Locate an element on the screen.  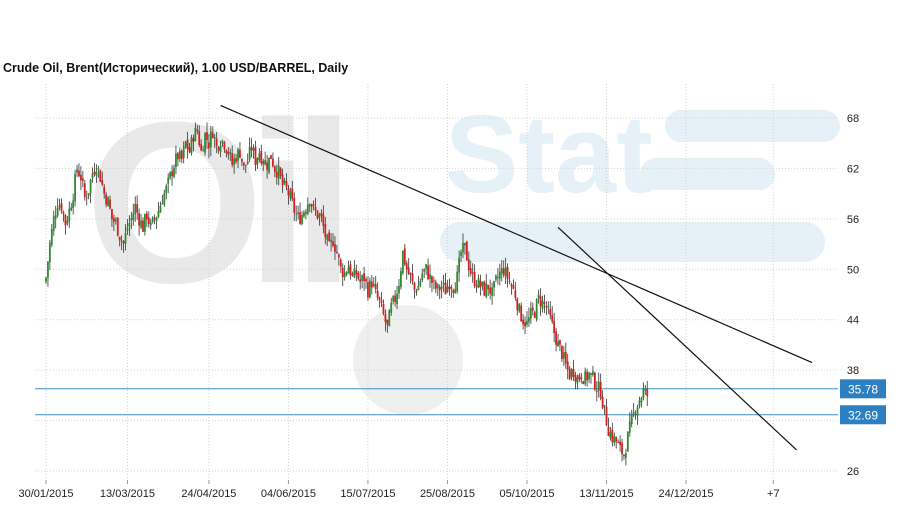
watermark-oil: Oil is located at coordinates (212, 202).